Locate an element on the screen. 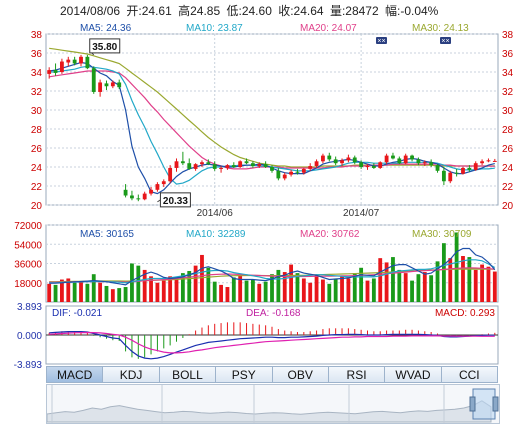 The height and width of the screenshot is (428, 518). timeline-right-handle is located at coordinates (495, 404).